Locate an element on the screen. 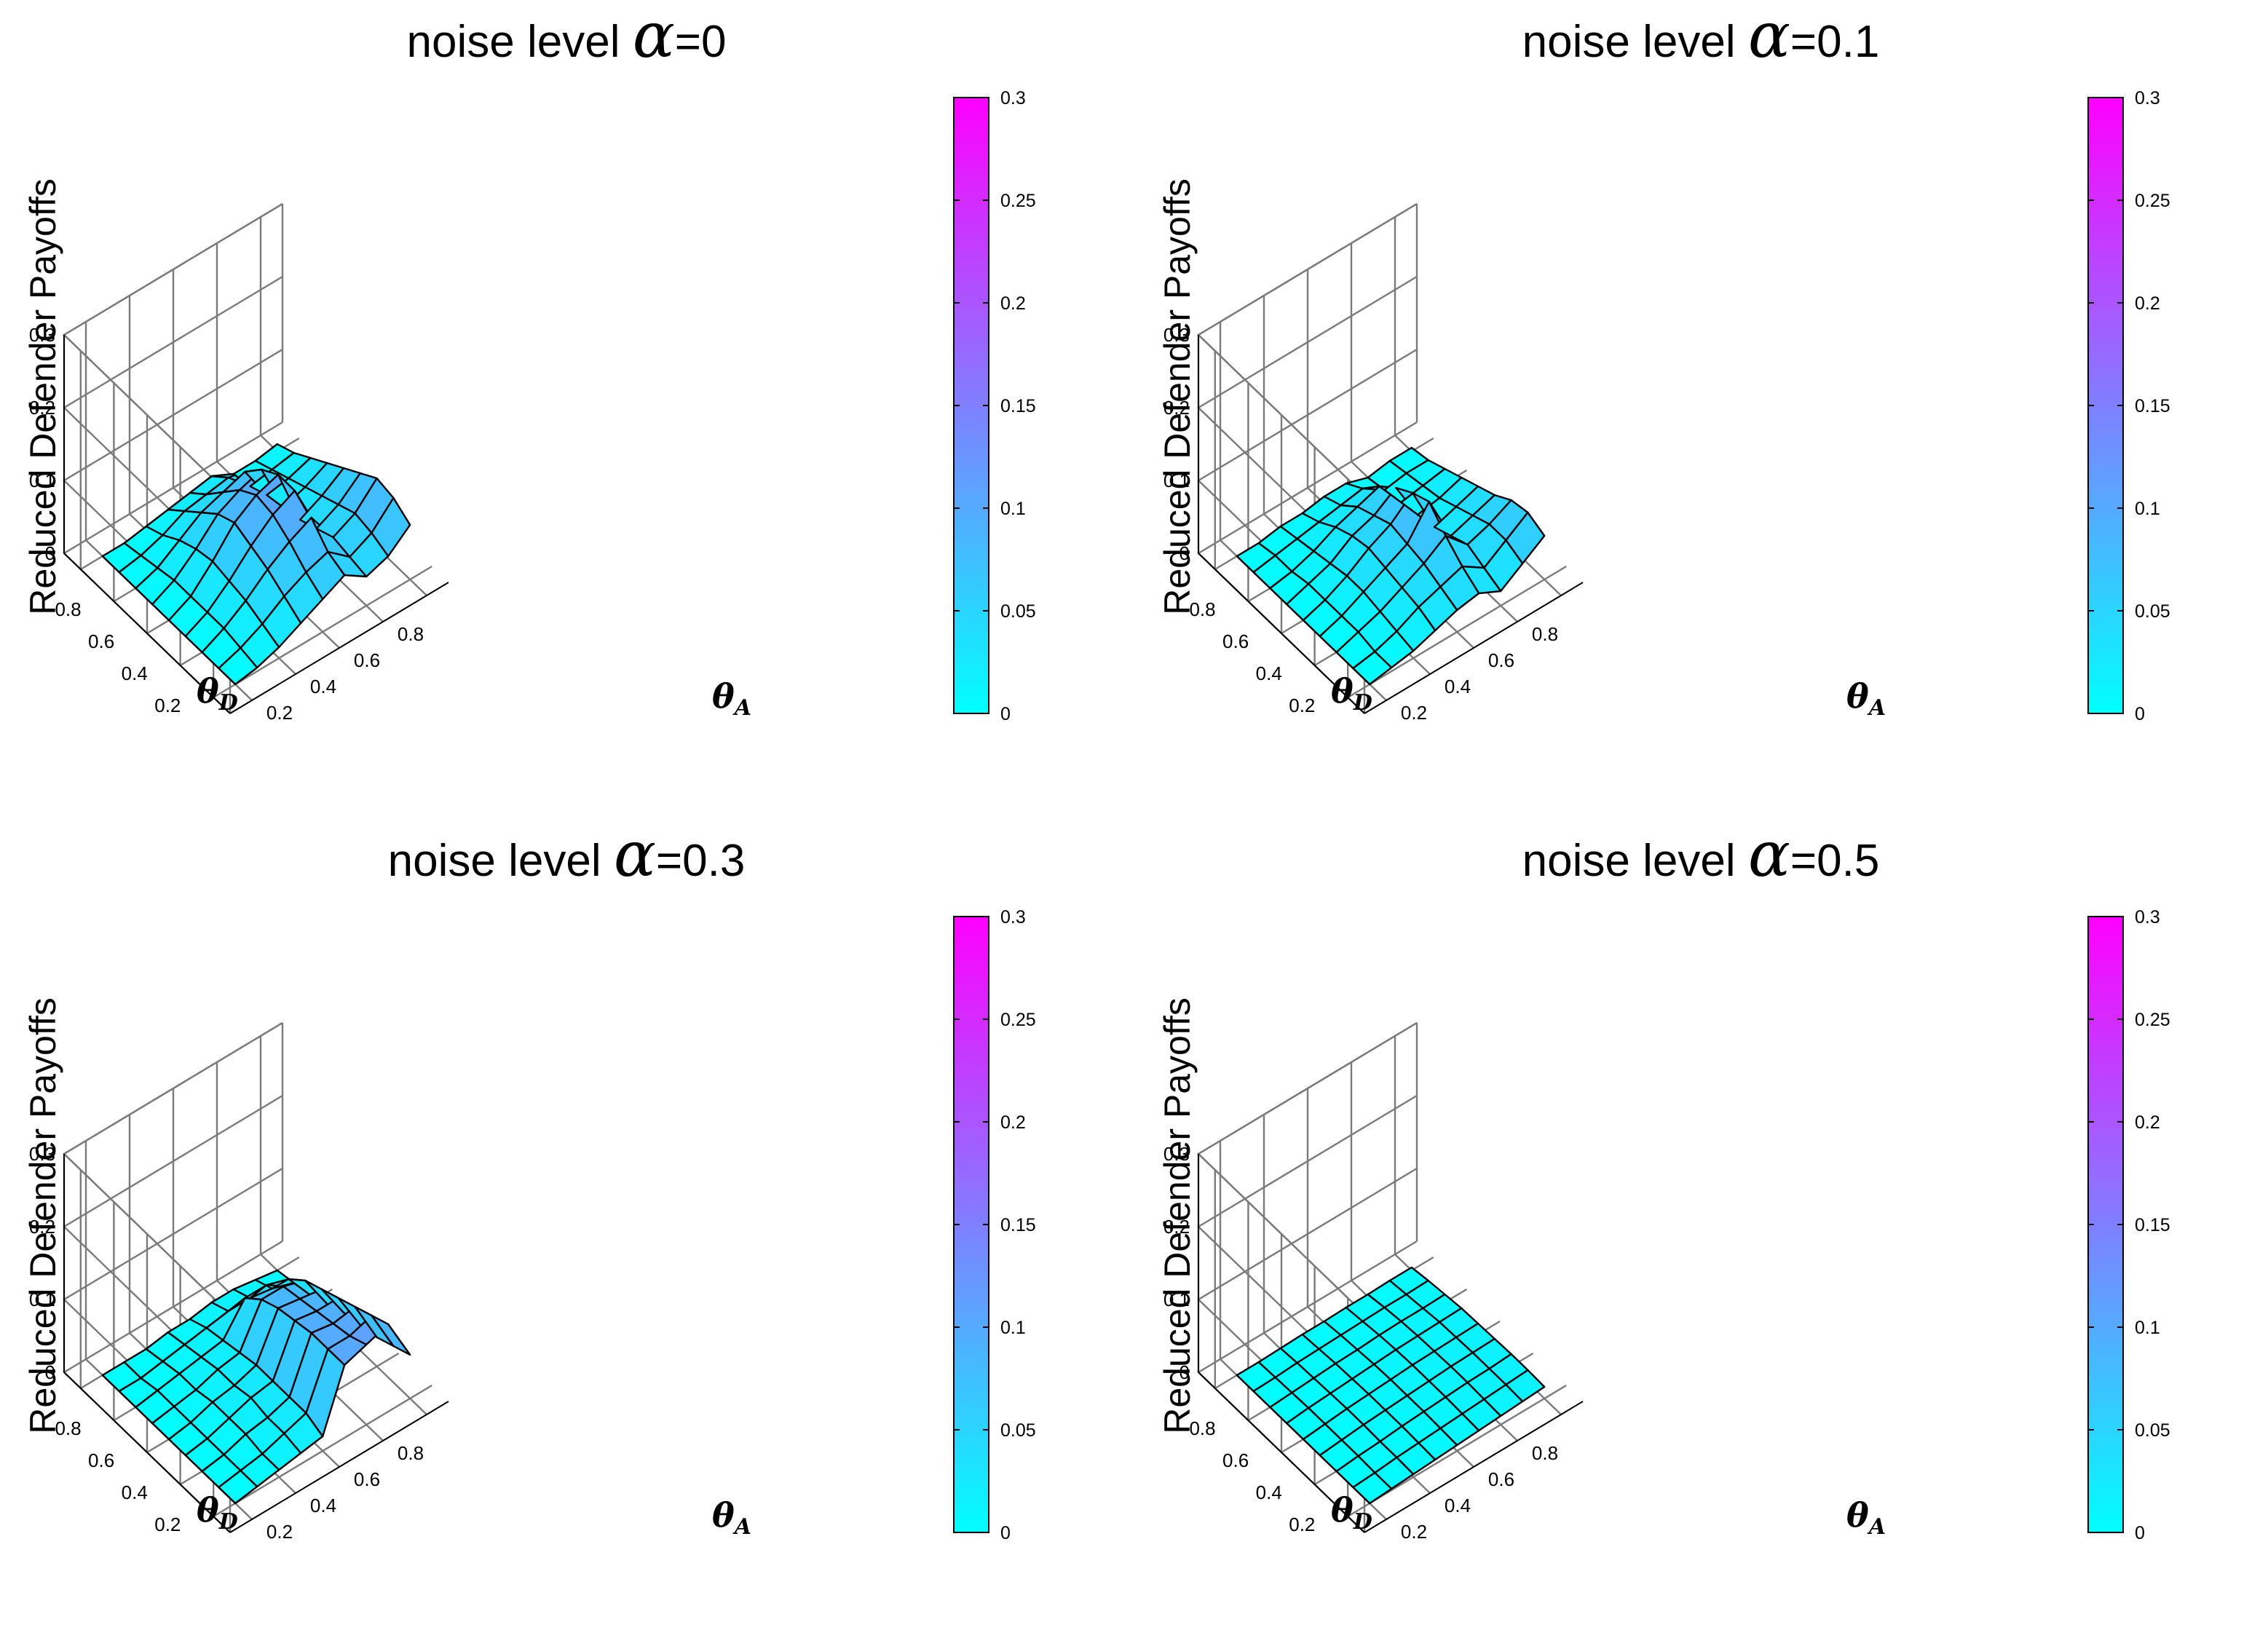 Image resolution: width=2268 pixels, height=1638 pixels. y-tick-label: 0.8 is located at coordinates (1202, 609).